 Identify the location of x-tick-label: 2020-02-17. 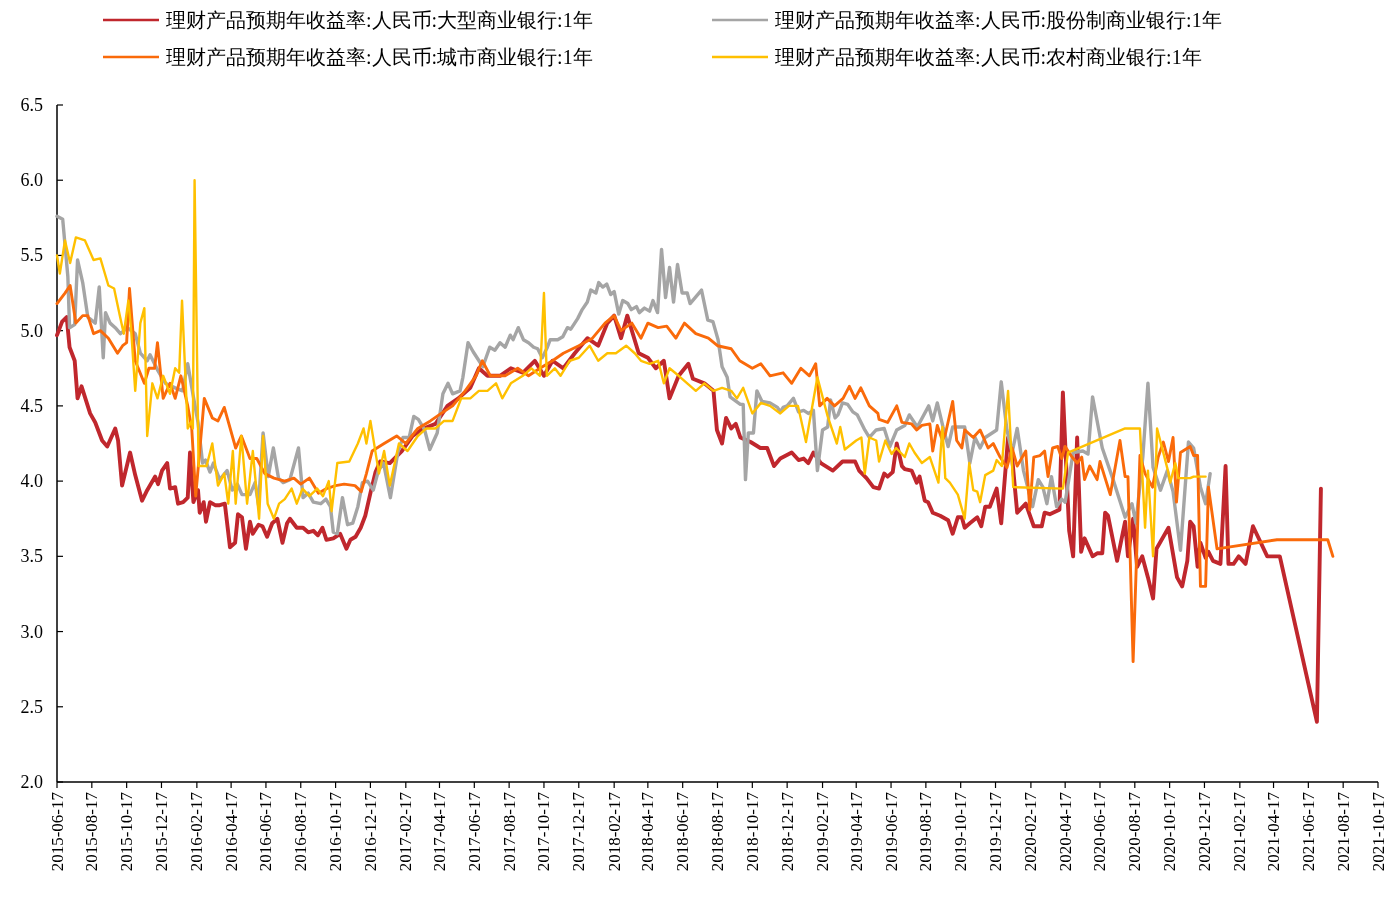
(1031, 831).